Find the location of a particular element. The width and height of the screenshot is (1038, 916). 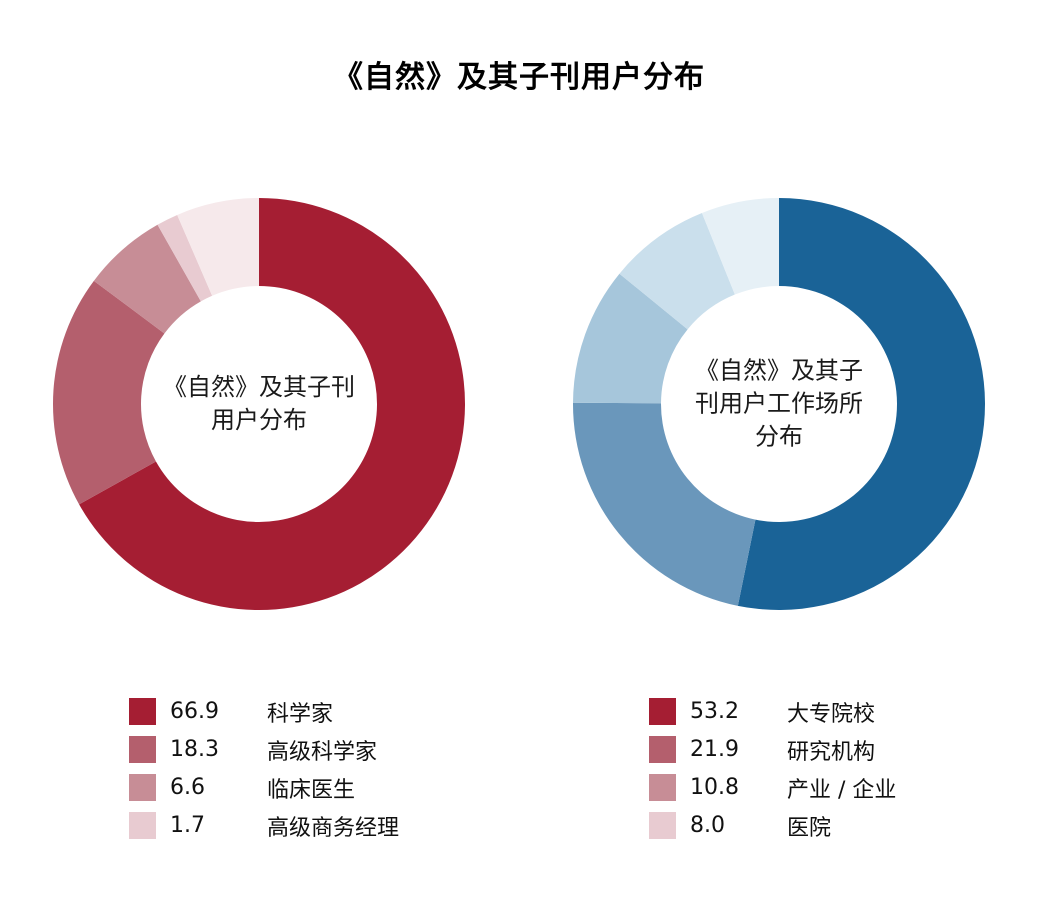

legend-value: 6.6 is located at coordinates (187, 787).